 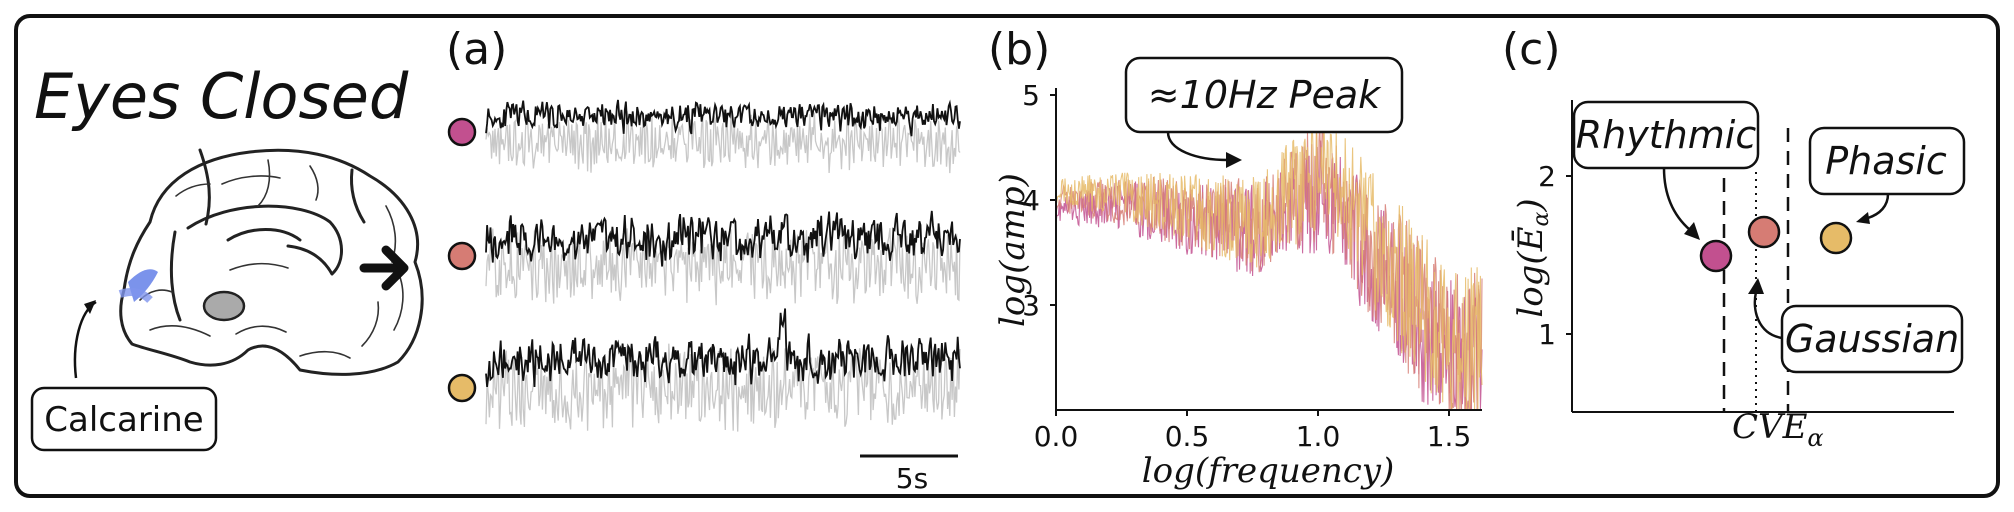 What do you see at coordinates (1716, 256) in the screenshot?
I see `rhythmic-point` at bounding box center [1716, 256].